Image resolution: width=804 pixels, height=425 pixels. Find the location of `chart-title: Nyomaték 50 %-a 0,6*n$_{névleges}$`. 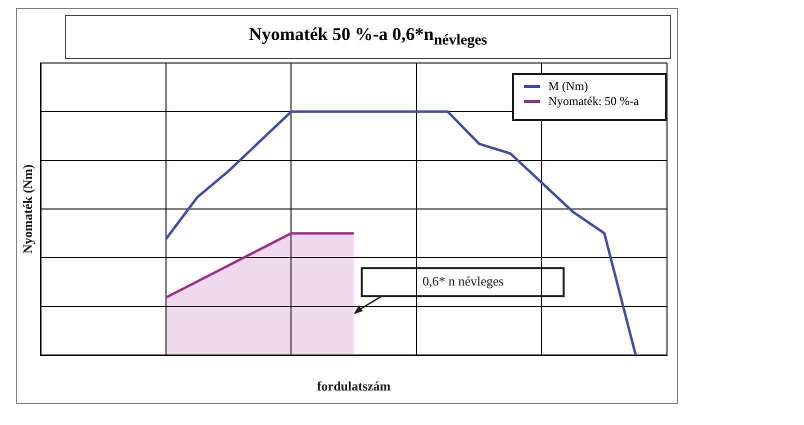

chart-title: Nyomaték 50 %-a 0,6*n$_{névleges}$ is located at coordinates (368, 37).